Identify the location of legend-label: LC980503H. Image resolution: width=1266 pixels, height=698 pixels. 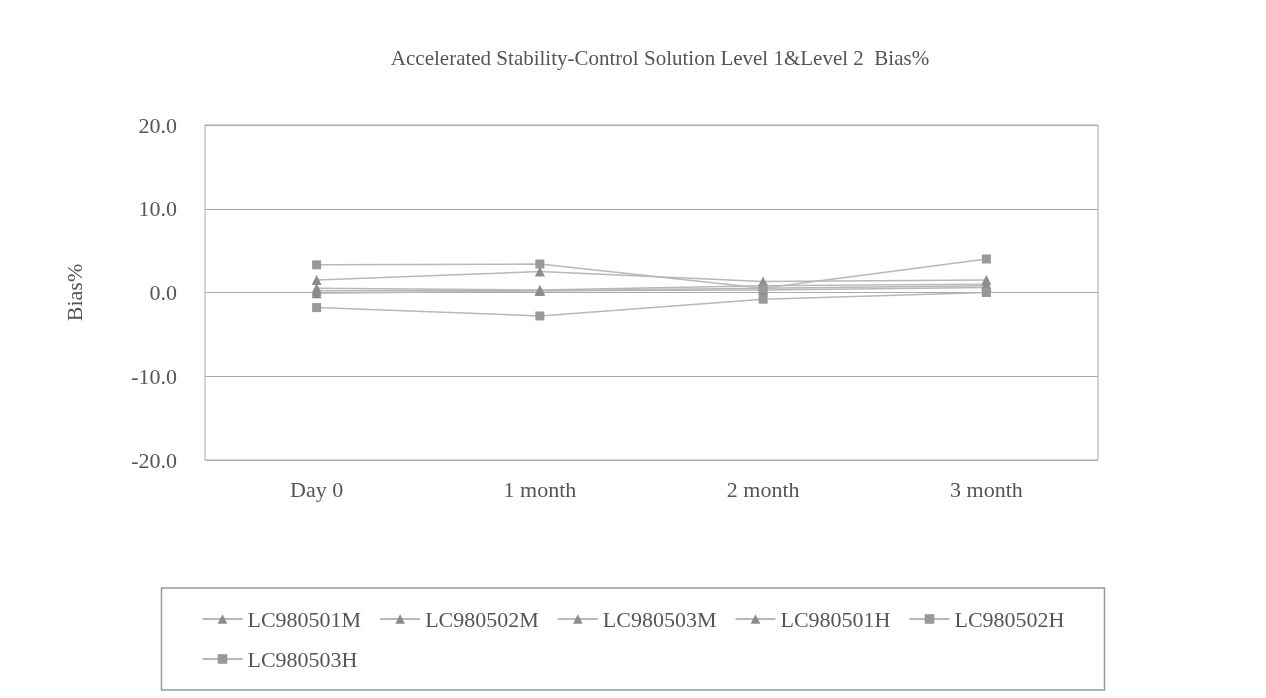
(302, 659).